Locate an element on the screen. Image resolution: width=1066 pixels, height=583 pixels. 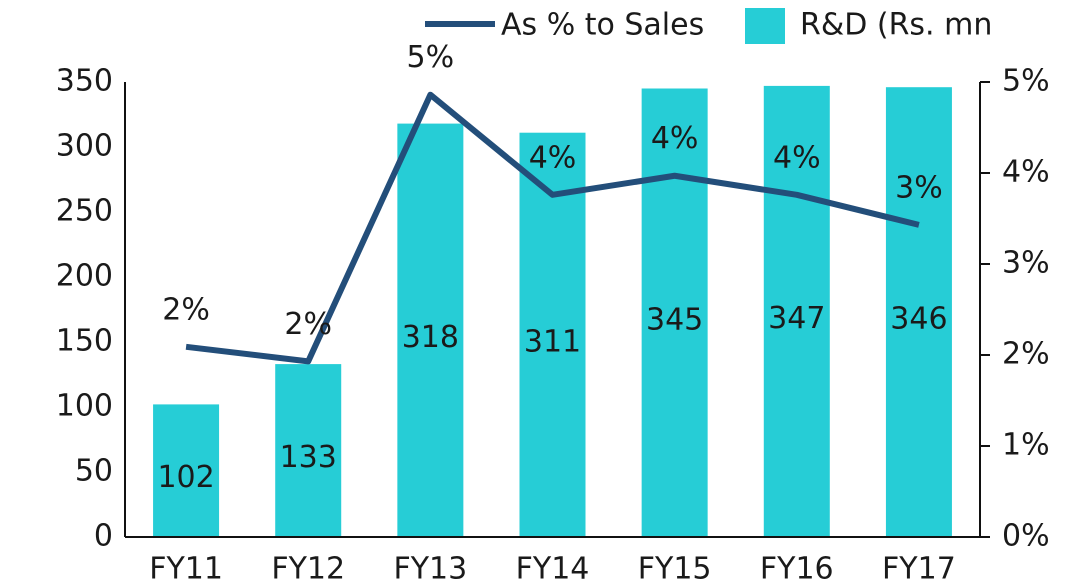
x-tick-label: FY13 is located at coordinates (430, 567).